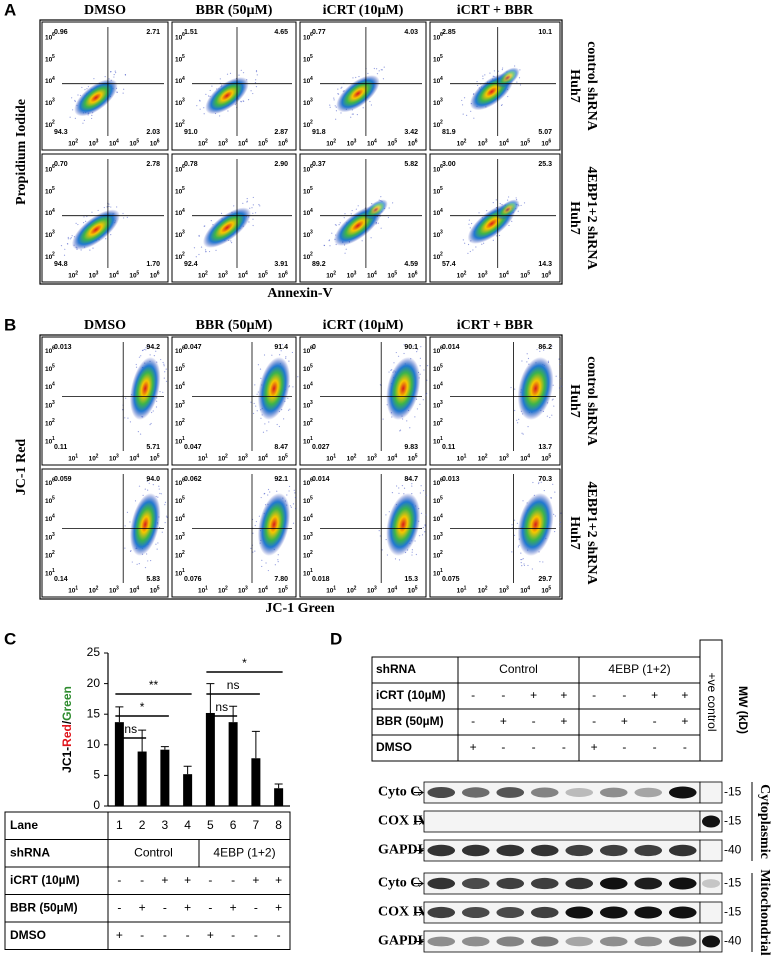 Image resolution: width=777 pixels, height=959 pixels. What do you see at coordinates (24, 825) in the screenshot?
I see `table-row-label: Lane` at bounding box center [24, 825].